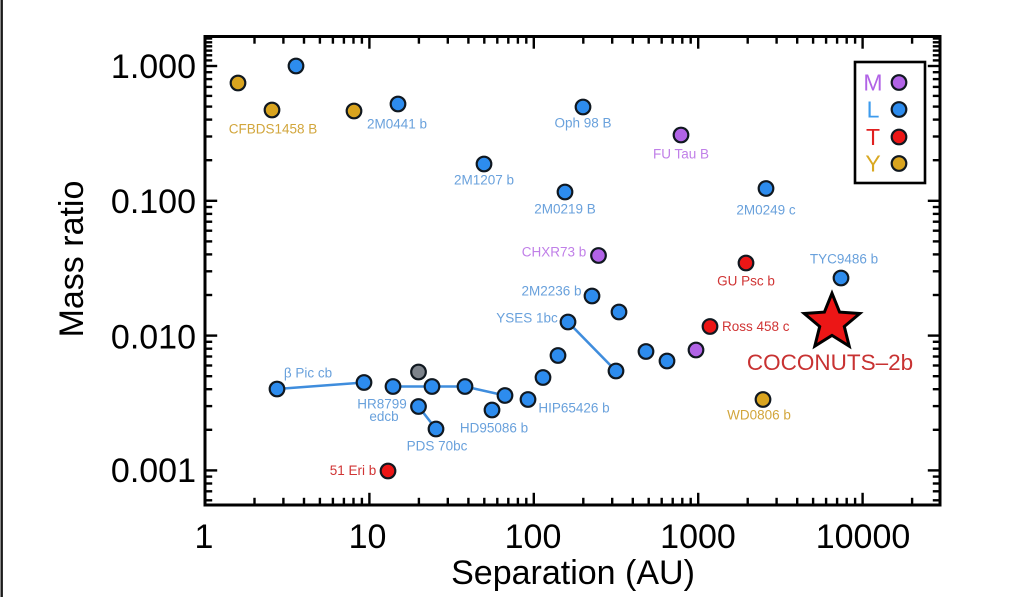 The height and width of the screenshot is (607, 1024). I want to click on svg-text: 10, so click(368, 537).